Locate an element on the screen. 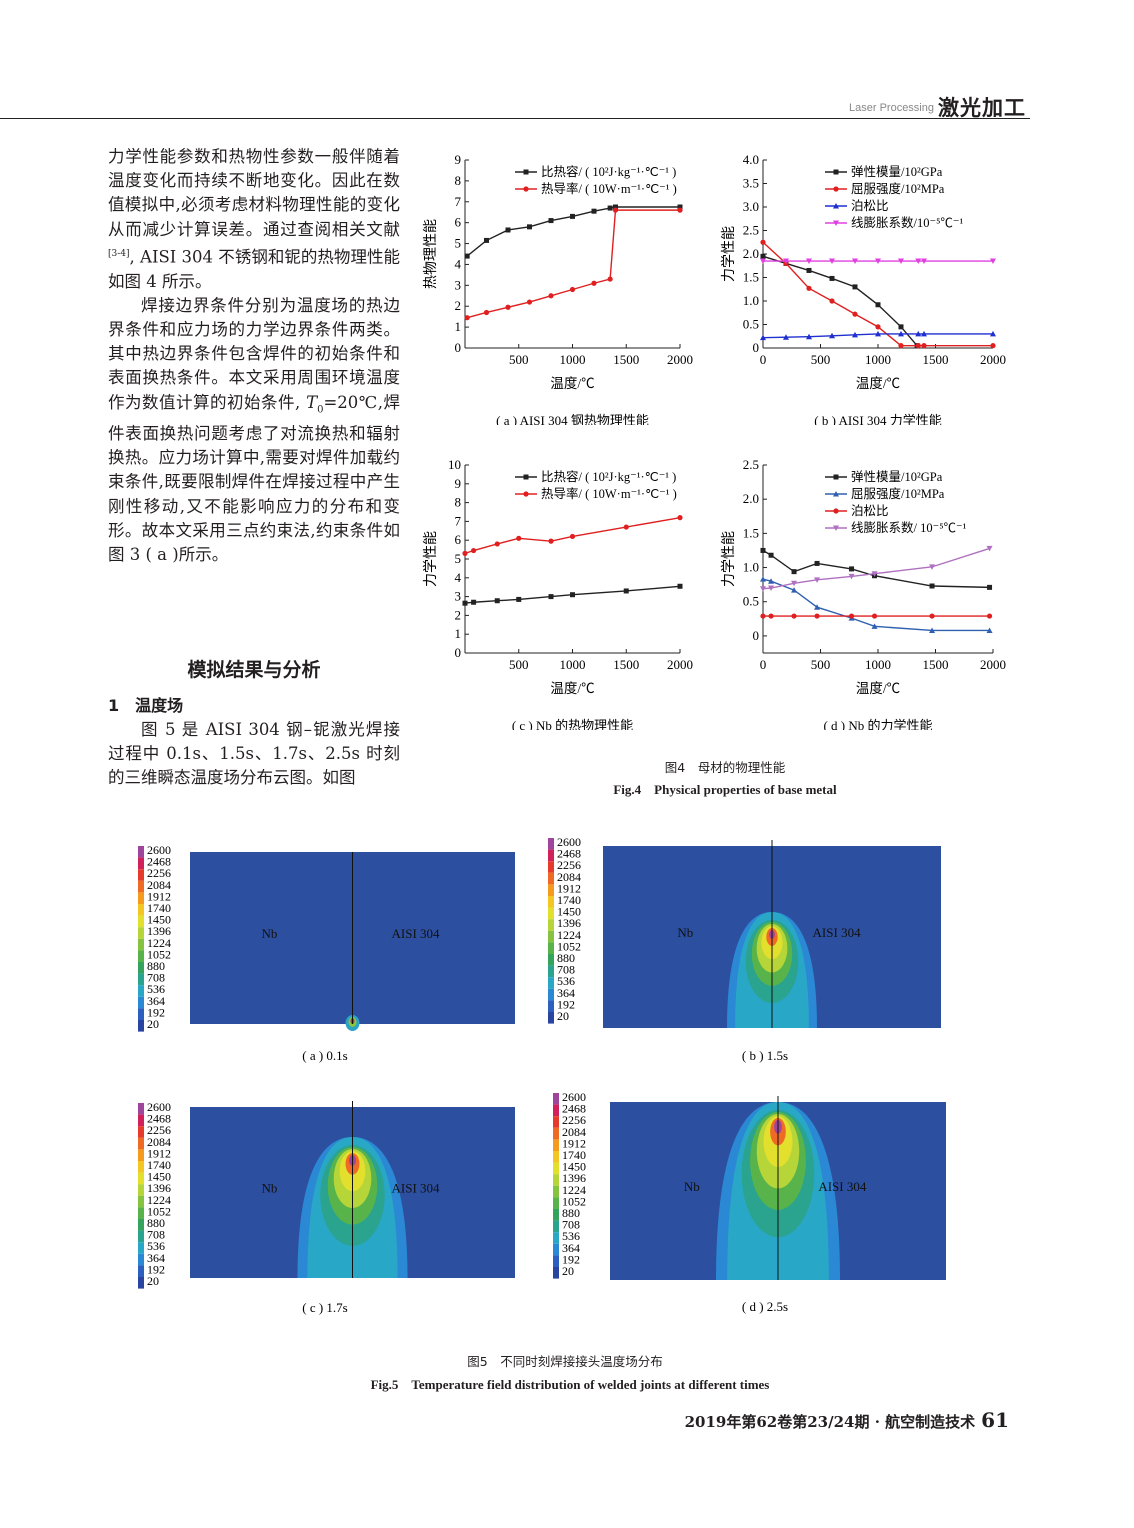 Image resolution: width=1134 pixels, height=1528 pixels. label-aisi304: AISI 304 is located at coordinates (837, 932).